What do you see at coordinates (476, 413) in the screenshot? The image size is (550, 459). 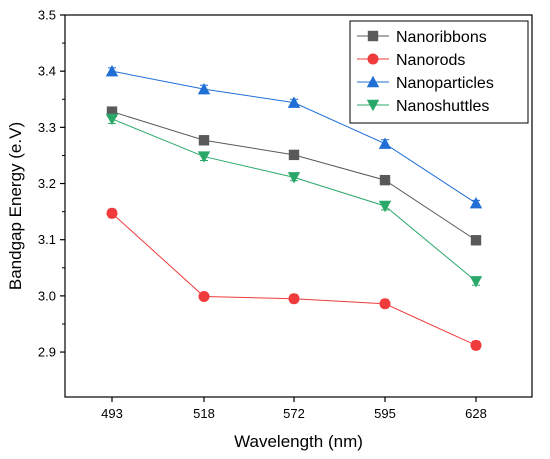 I see `x-tick-label: 628` at bounding box center [476, 413].